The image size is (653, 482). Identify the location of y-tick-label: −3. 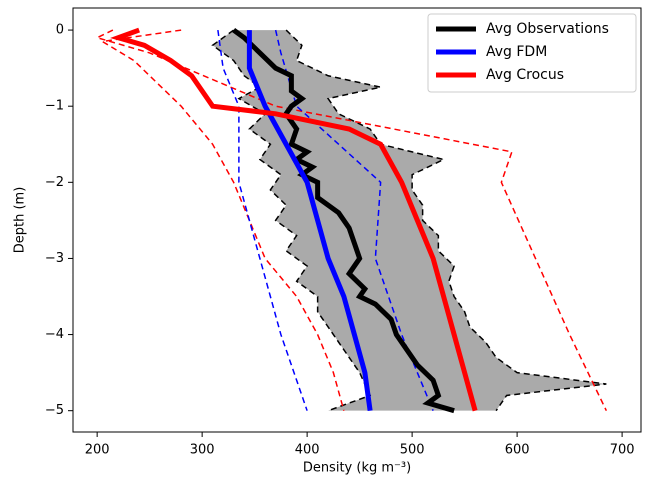
(54, 258).